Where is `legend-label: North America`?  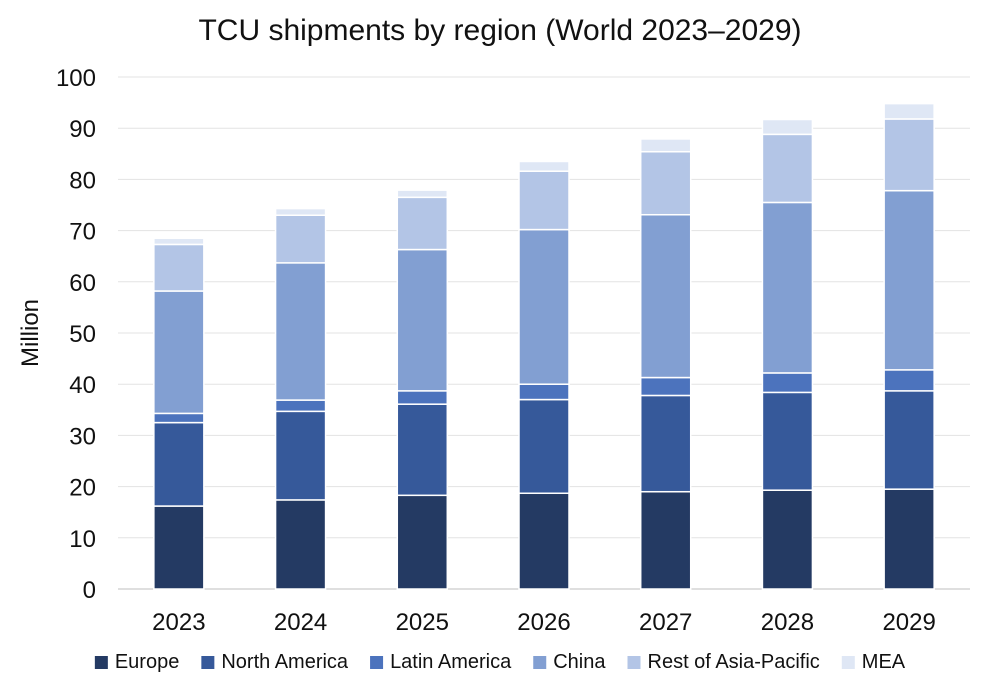
legend-label: North America is located at coordinates (285, 662).